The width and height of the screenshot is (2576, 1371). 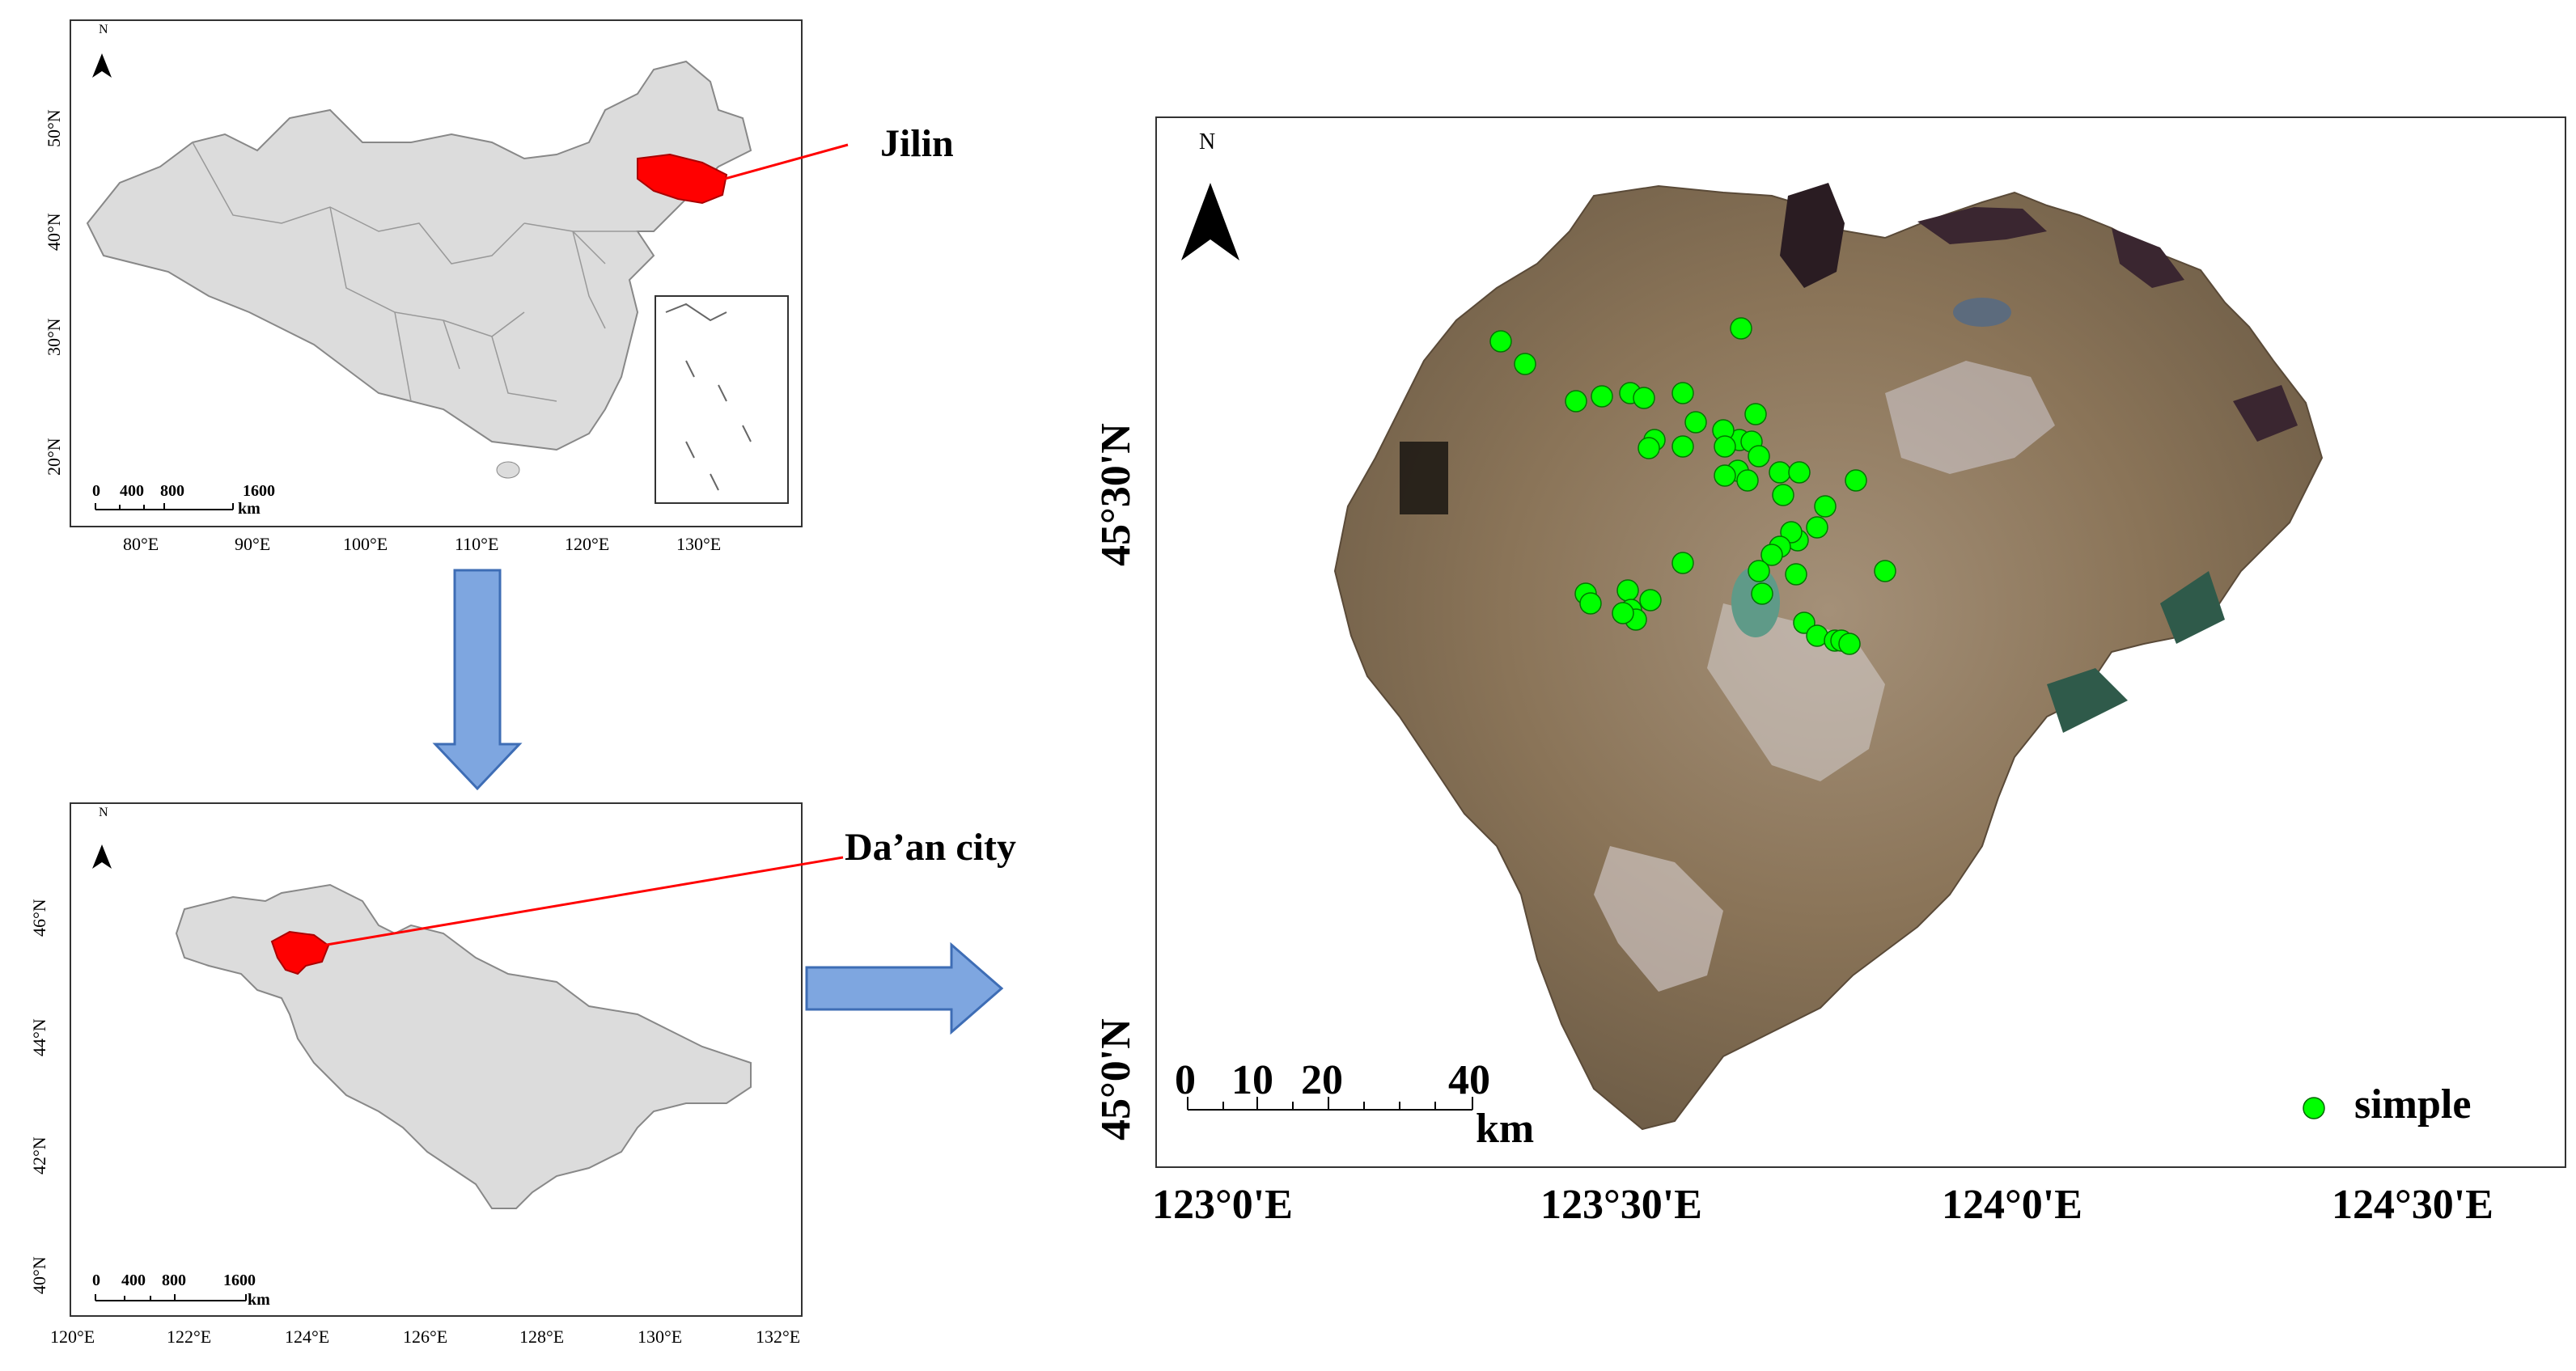 What do you see at coordinates (1252, 1080) in the screenshot?
I see `scale-number: 10` at bounding box center [1252, 1080].